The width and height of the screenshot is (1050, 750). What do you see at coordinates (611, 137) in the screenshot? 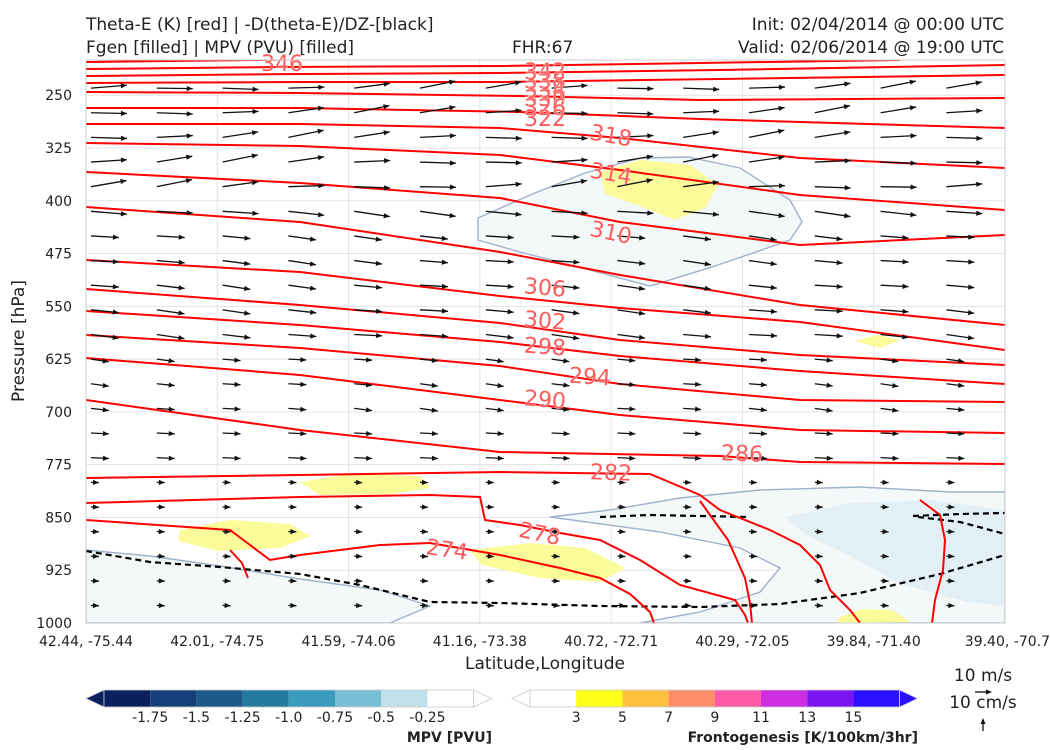
I see `theta-e-contour-label: 318` at bounding box center [611, 137].